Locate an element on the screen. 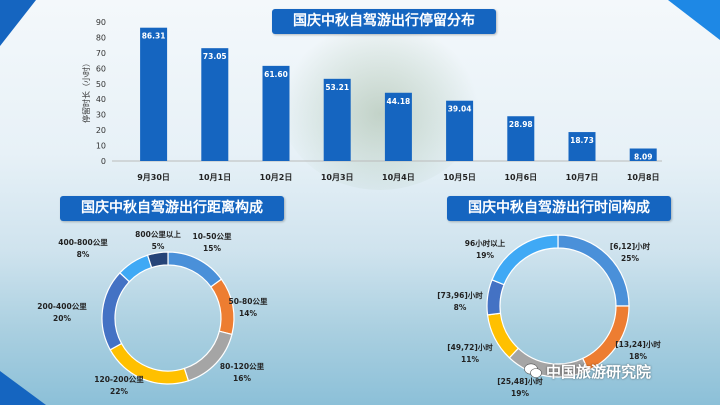  distance-slice-percent: 5% is located at coordinates (158, 246).